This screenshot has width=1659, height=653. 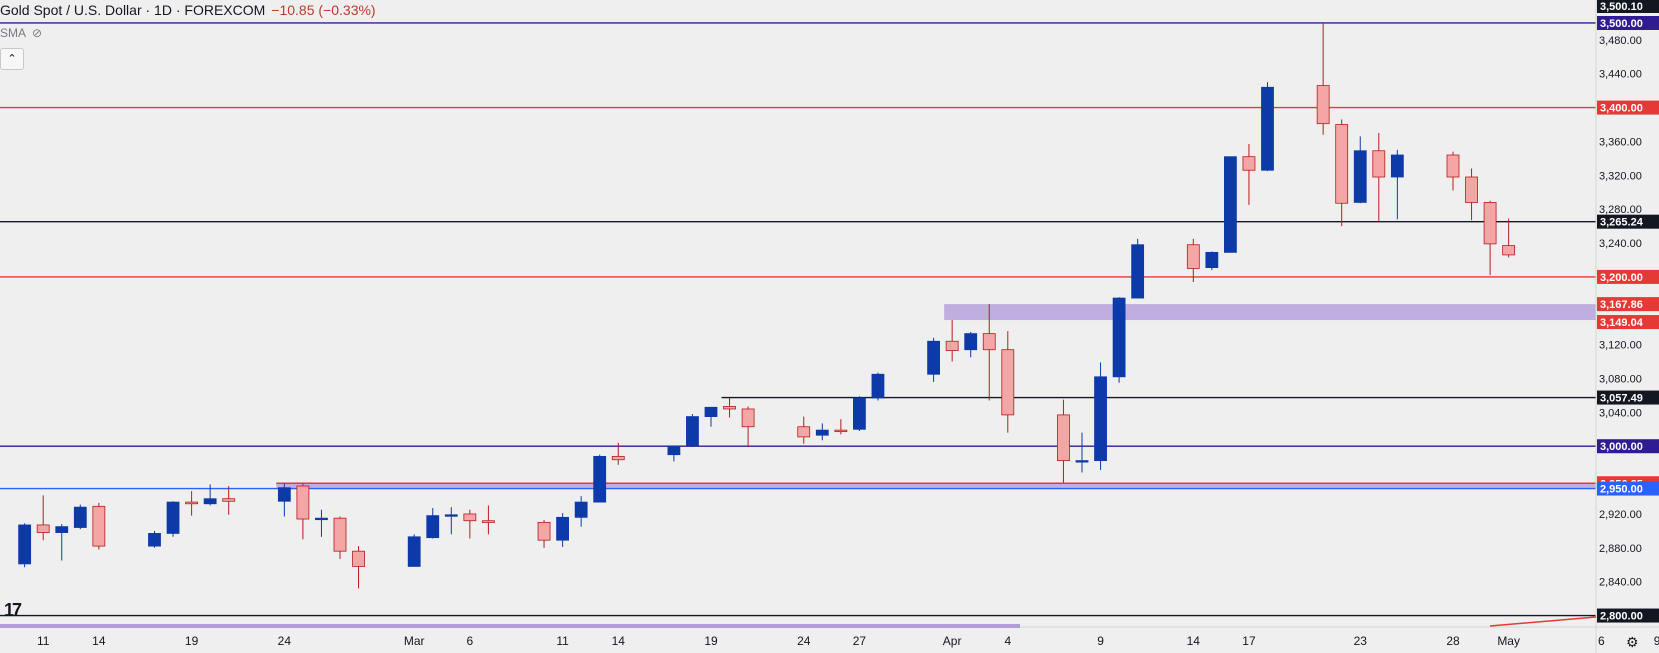 I want to click on time-tick-label: 27, so click(x=860, y=641).